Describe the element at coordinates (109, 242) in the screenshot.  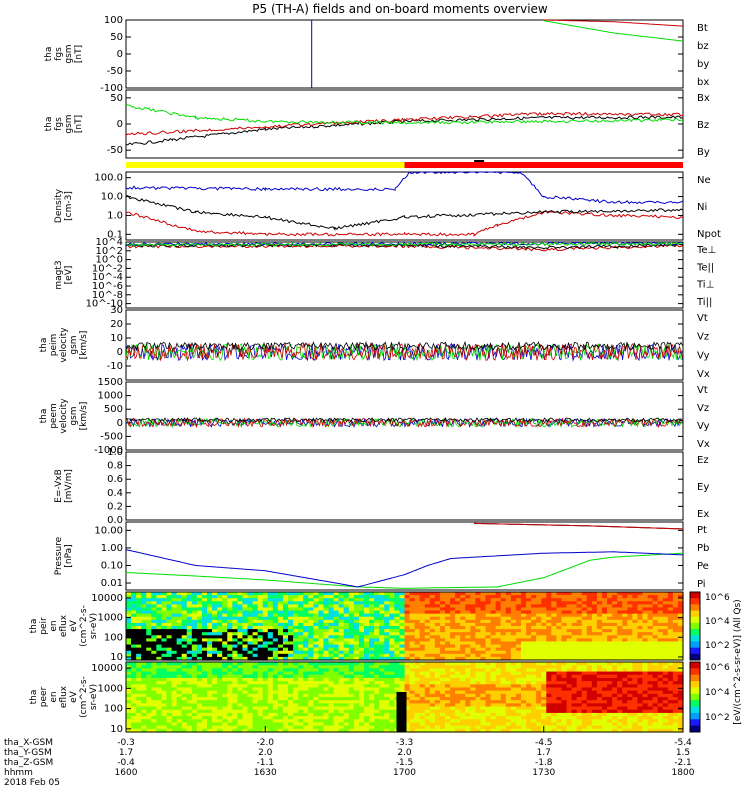
I see `y-tick-label: 10^4` at that location.